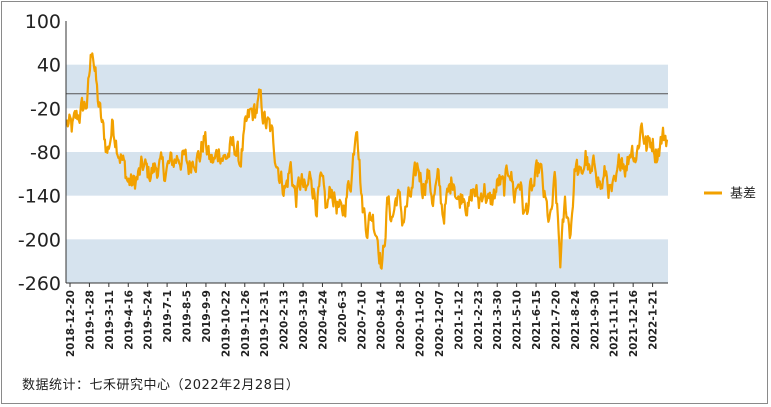  What do you see at coordinates (576, 320) in the screenshot?
I see `x-tick-label: 2021-8-24` at bounding box center [576, 320].